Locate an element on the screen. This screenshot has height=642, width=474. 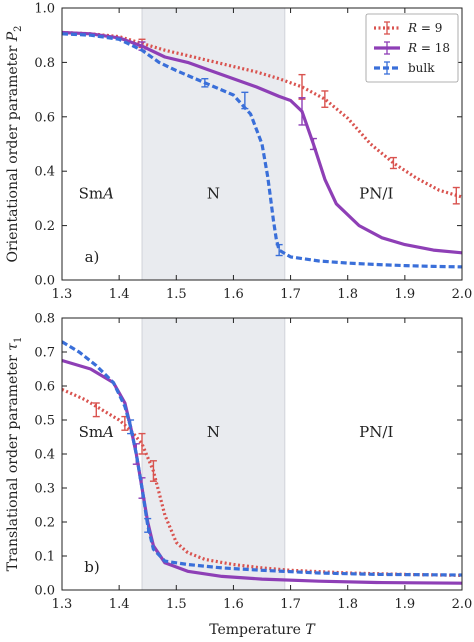
panel-label: b) is located at coordinates (91, 567).